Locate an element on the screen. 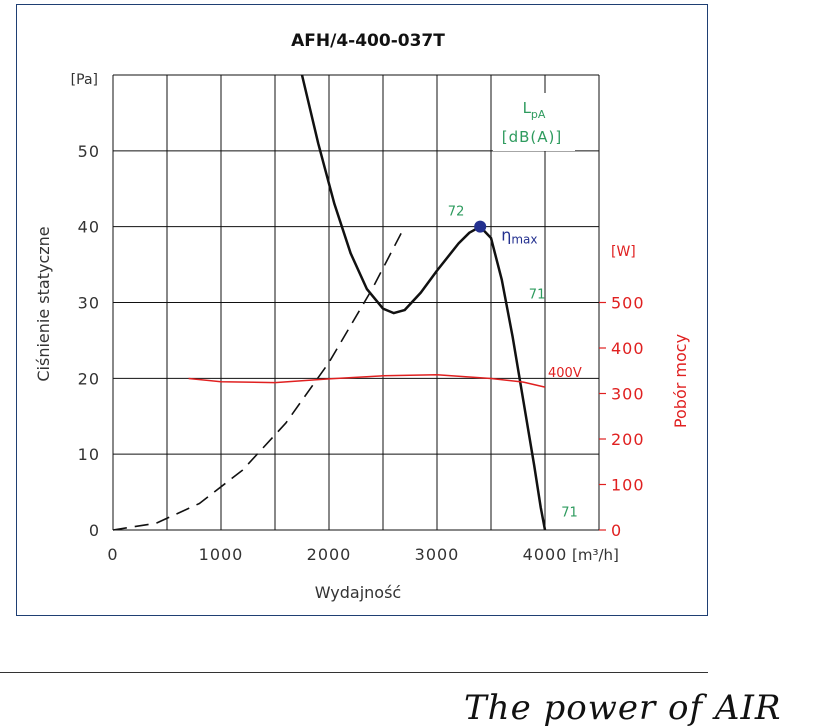  noise-header-lpa: LpA is located at coordinates (534, 110).